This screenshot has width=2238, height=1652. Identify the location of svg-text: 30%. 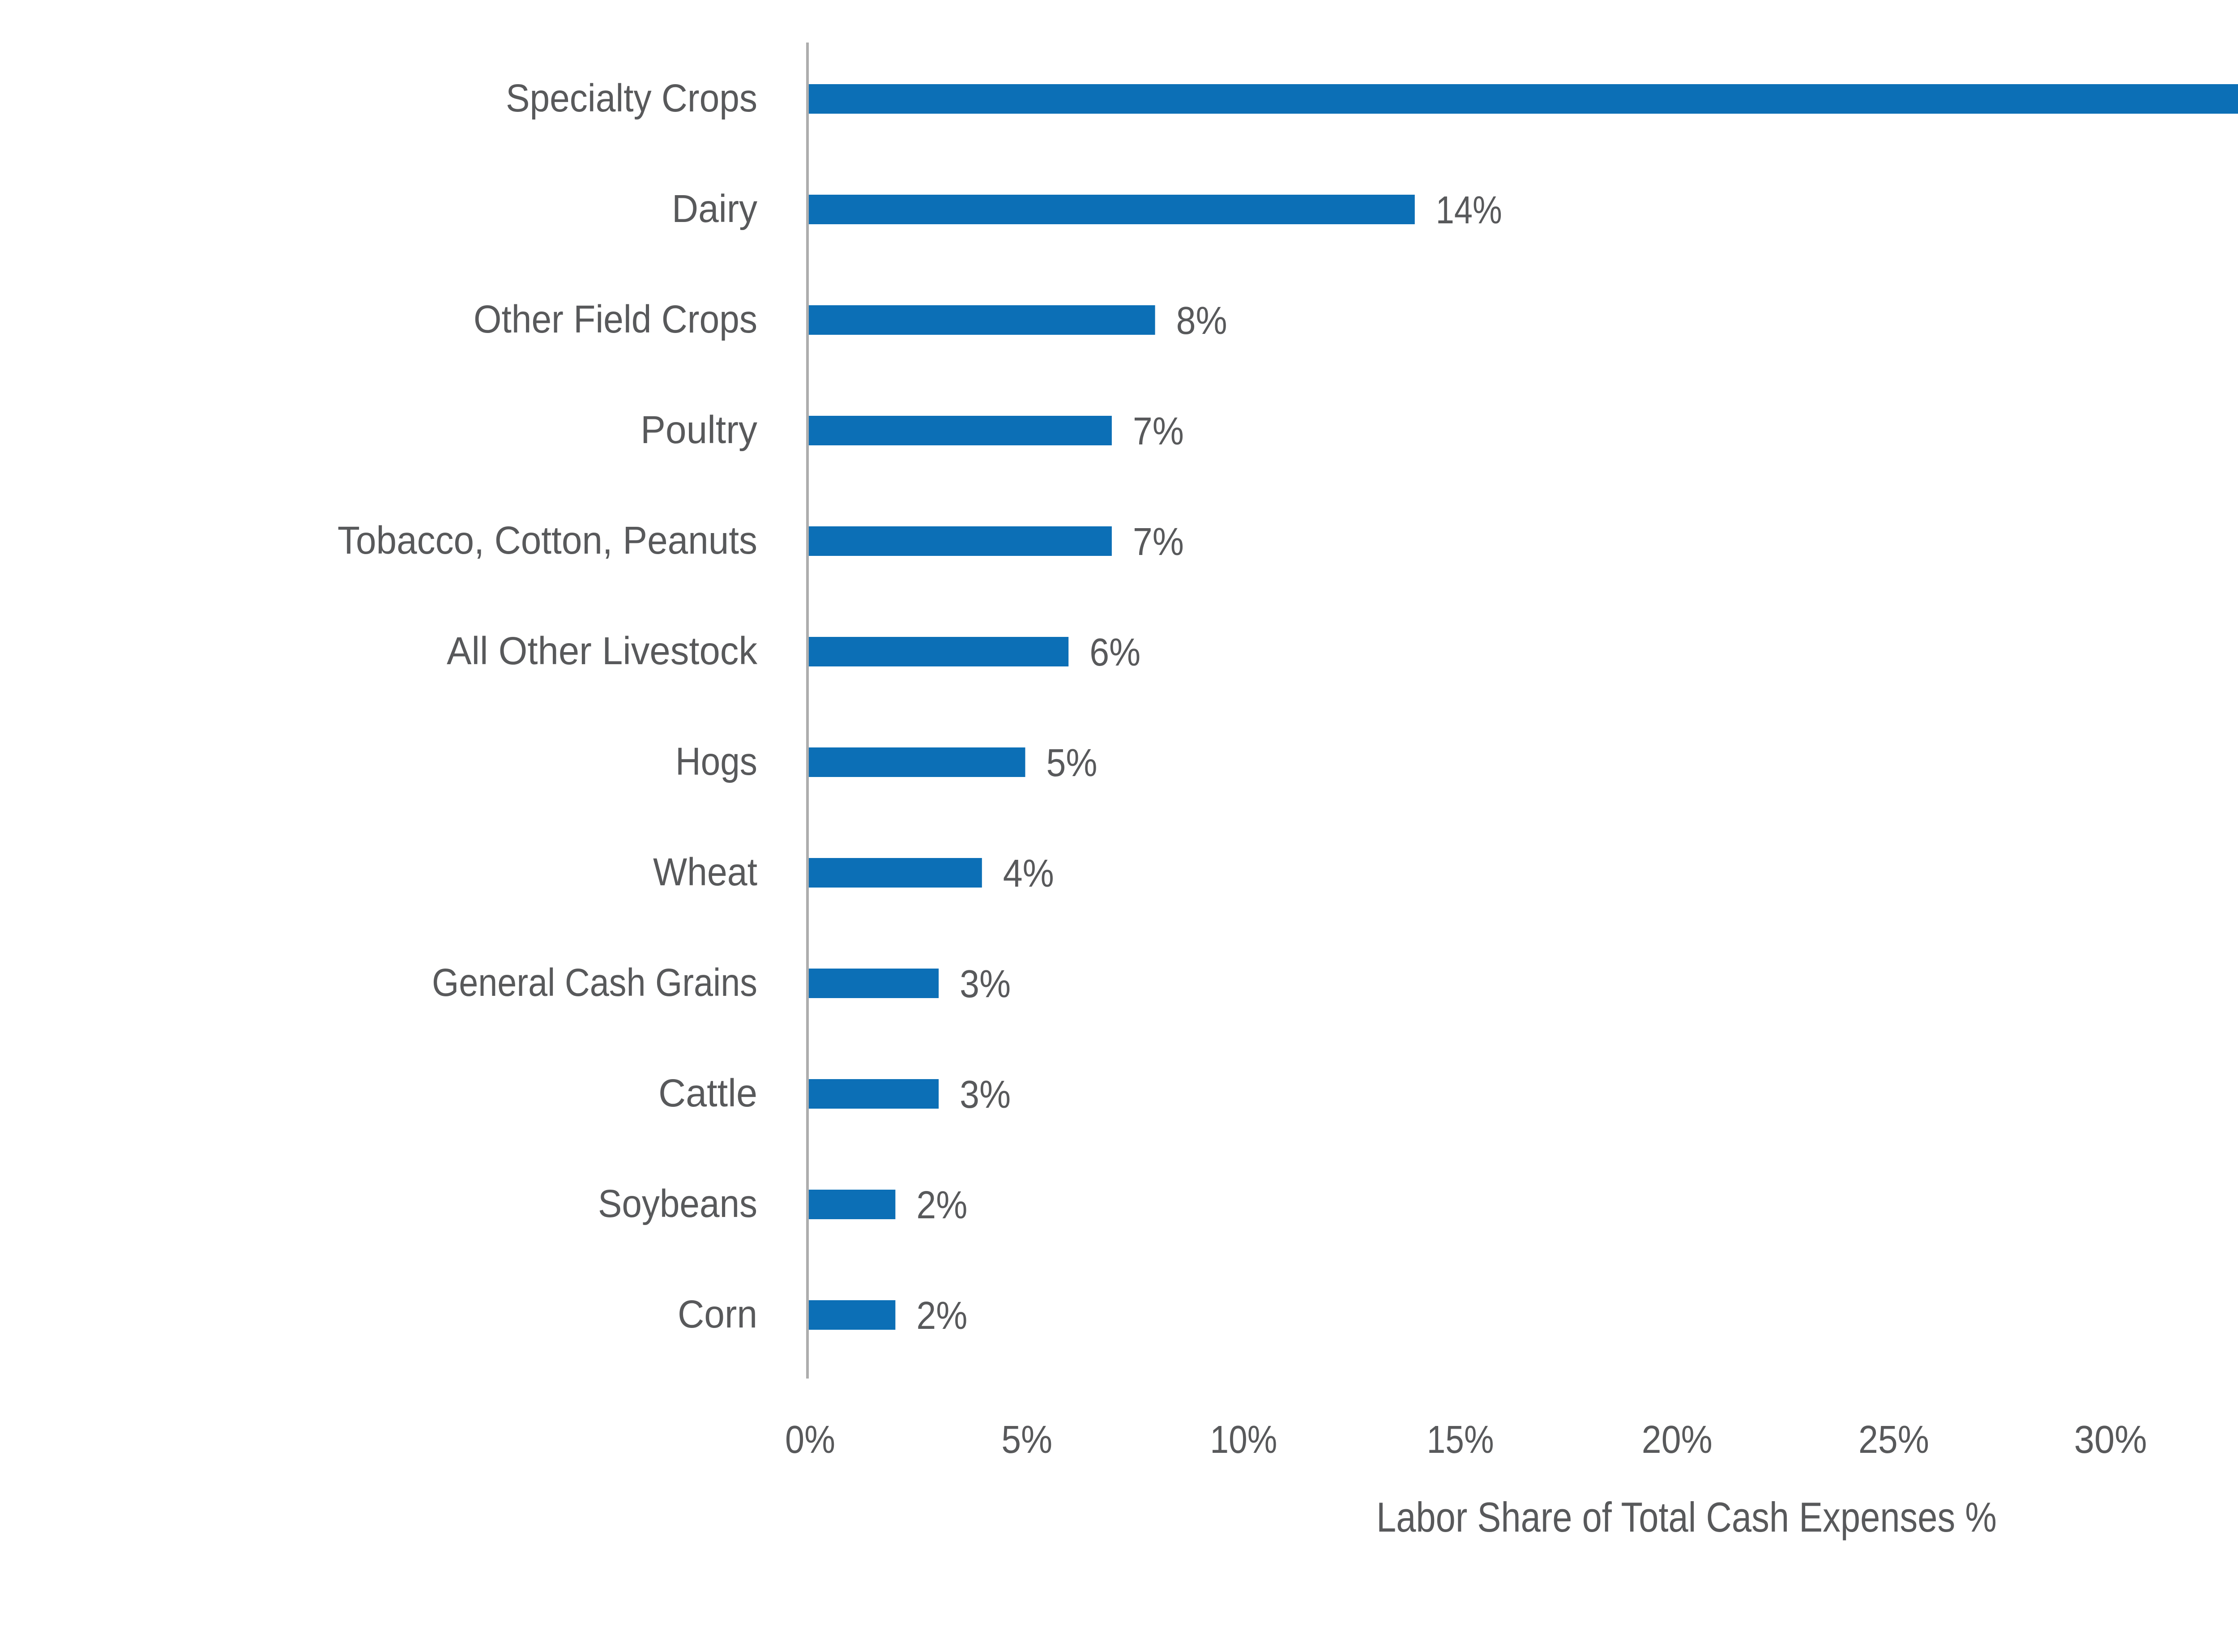
(2110, 1440).